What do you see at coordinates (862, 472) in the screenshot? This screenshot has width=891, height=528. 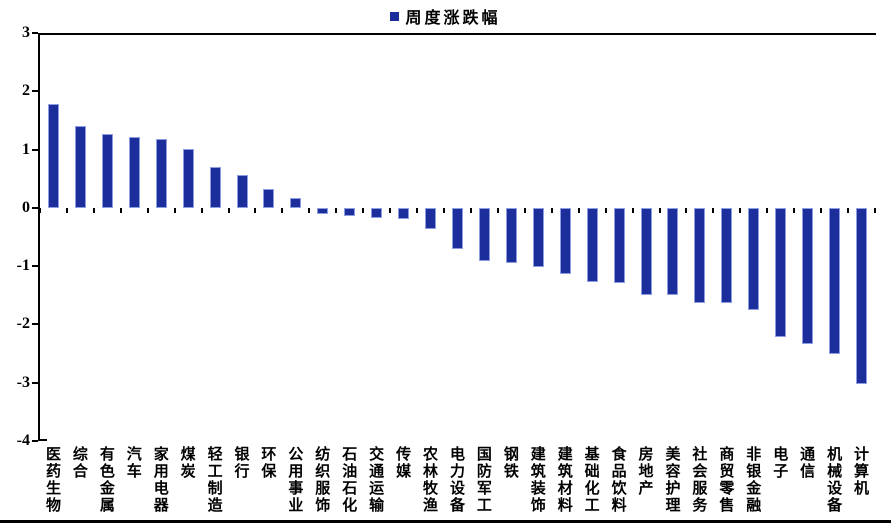 I see `x-axis-label: 计算机` at bounding box center [862, 472].